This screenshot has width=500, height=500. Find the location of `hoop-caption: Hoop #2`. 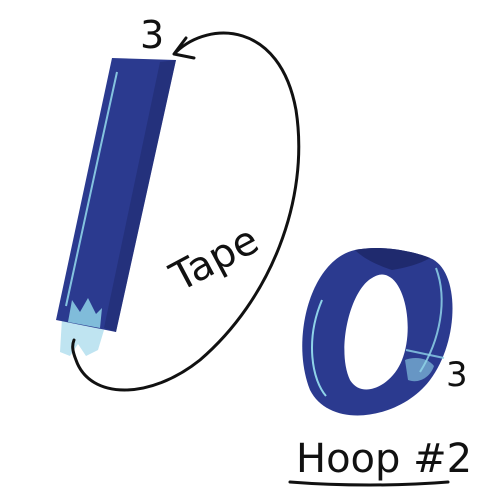

hoop-caption: Hoop #2 is located at coordinates (384, 459).